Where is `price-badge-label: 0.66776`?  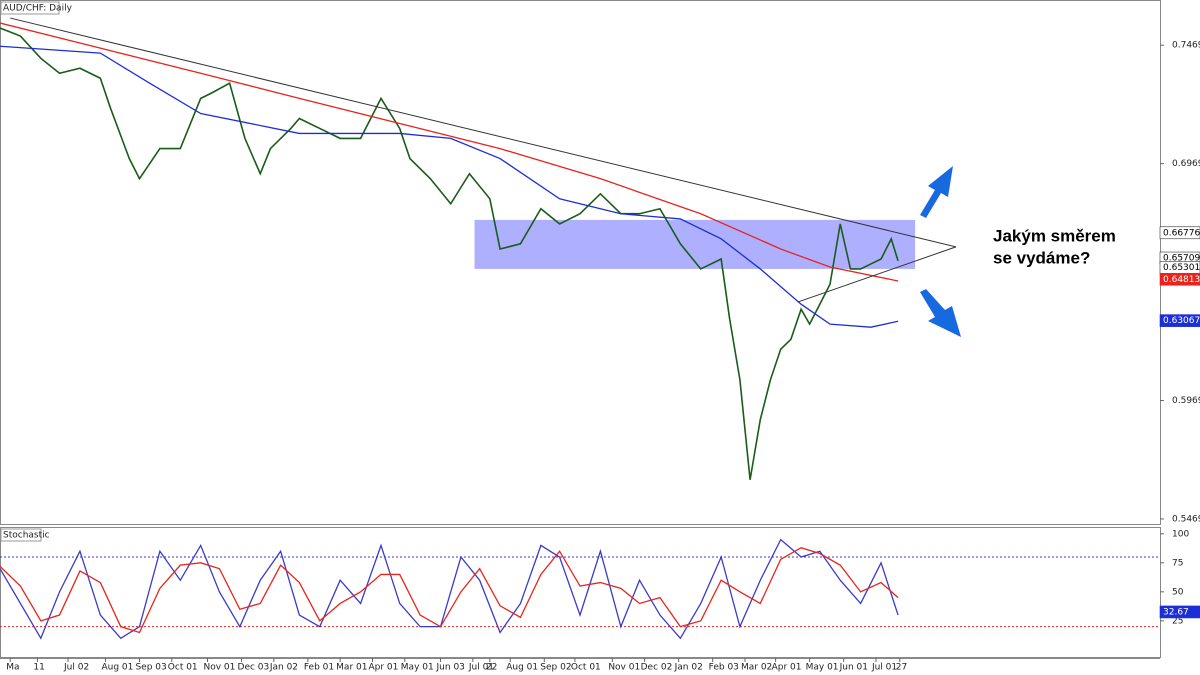 price-badge-label: 0.66776 is located at coordinates (1181, 233).